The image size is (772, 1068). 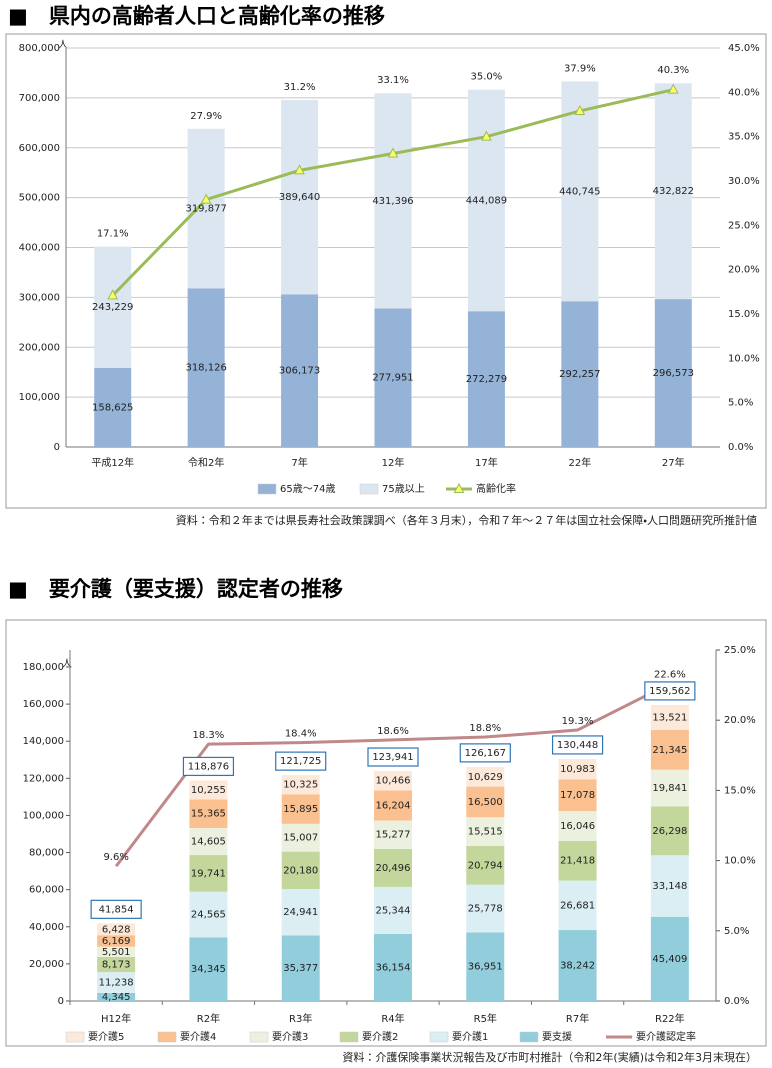 I want to click on x-tick-label: R3年, so click(x=300, y=1018).